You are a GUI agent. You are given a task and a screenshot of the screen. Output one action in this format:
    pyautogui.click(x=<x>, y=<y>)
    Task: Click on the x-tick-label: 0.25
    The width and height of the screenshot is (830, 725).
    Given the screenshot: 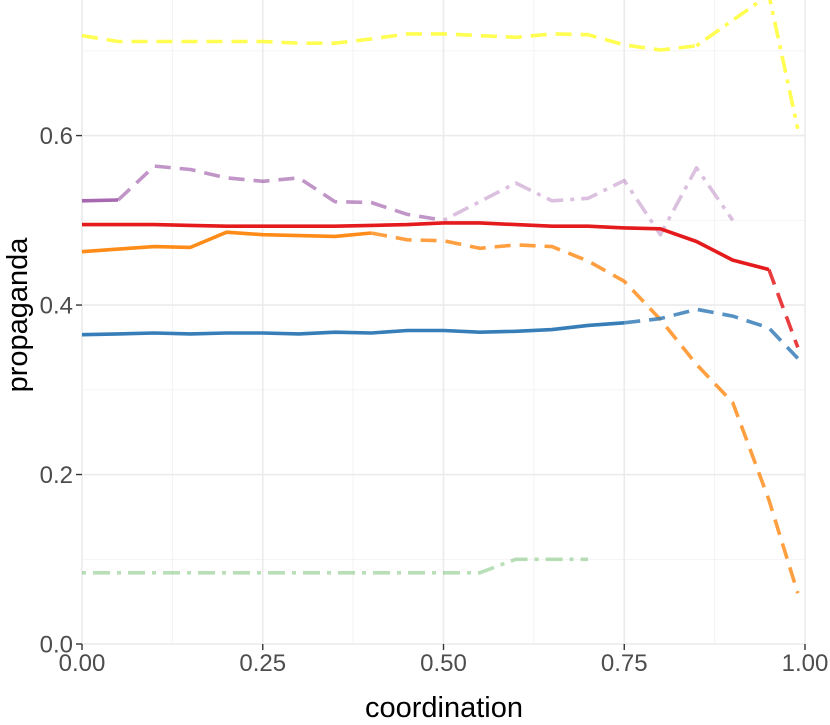 What is the action you would take?
    pyautogui.click(x=262, y=663)
    